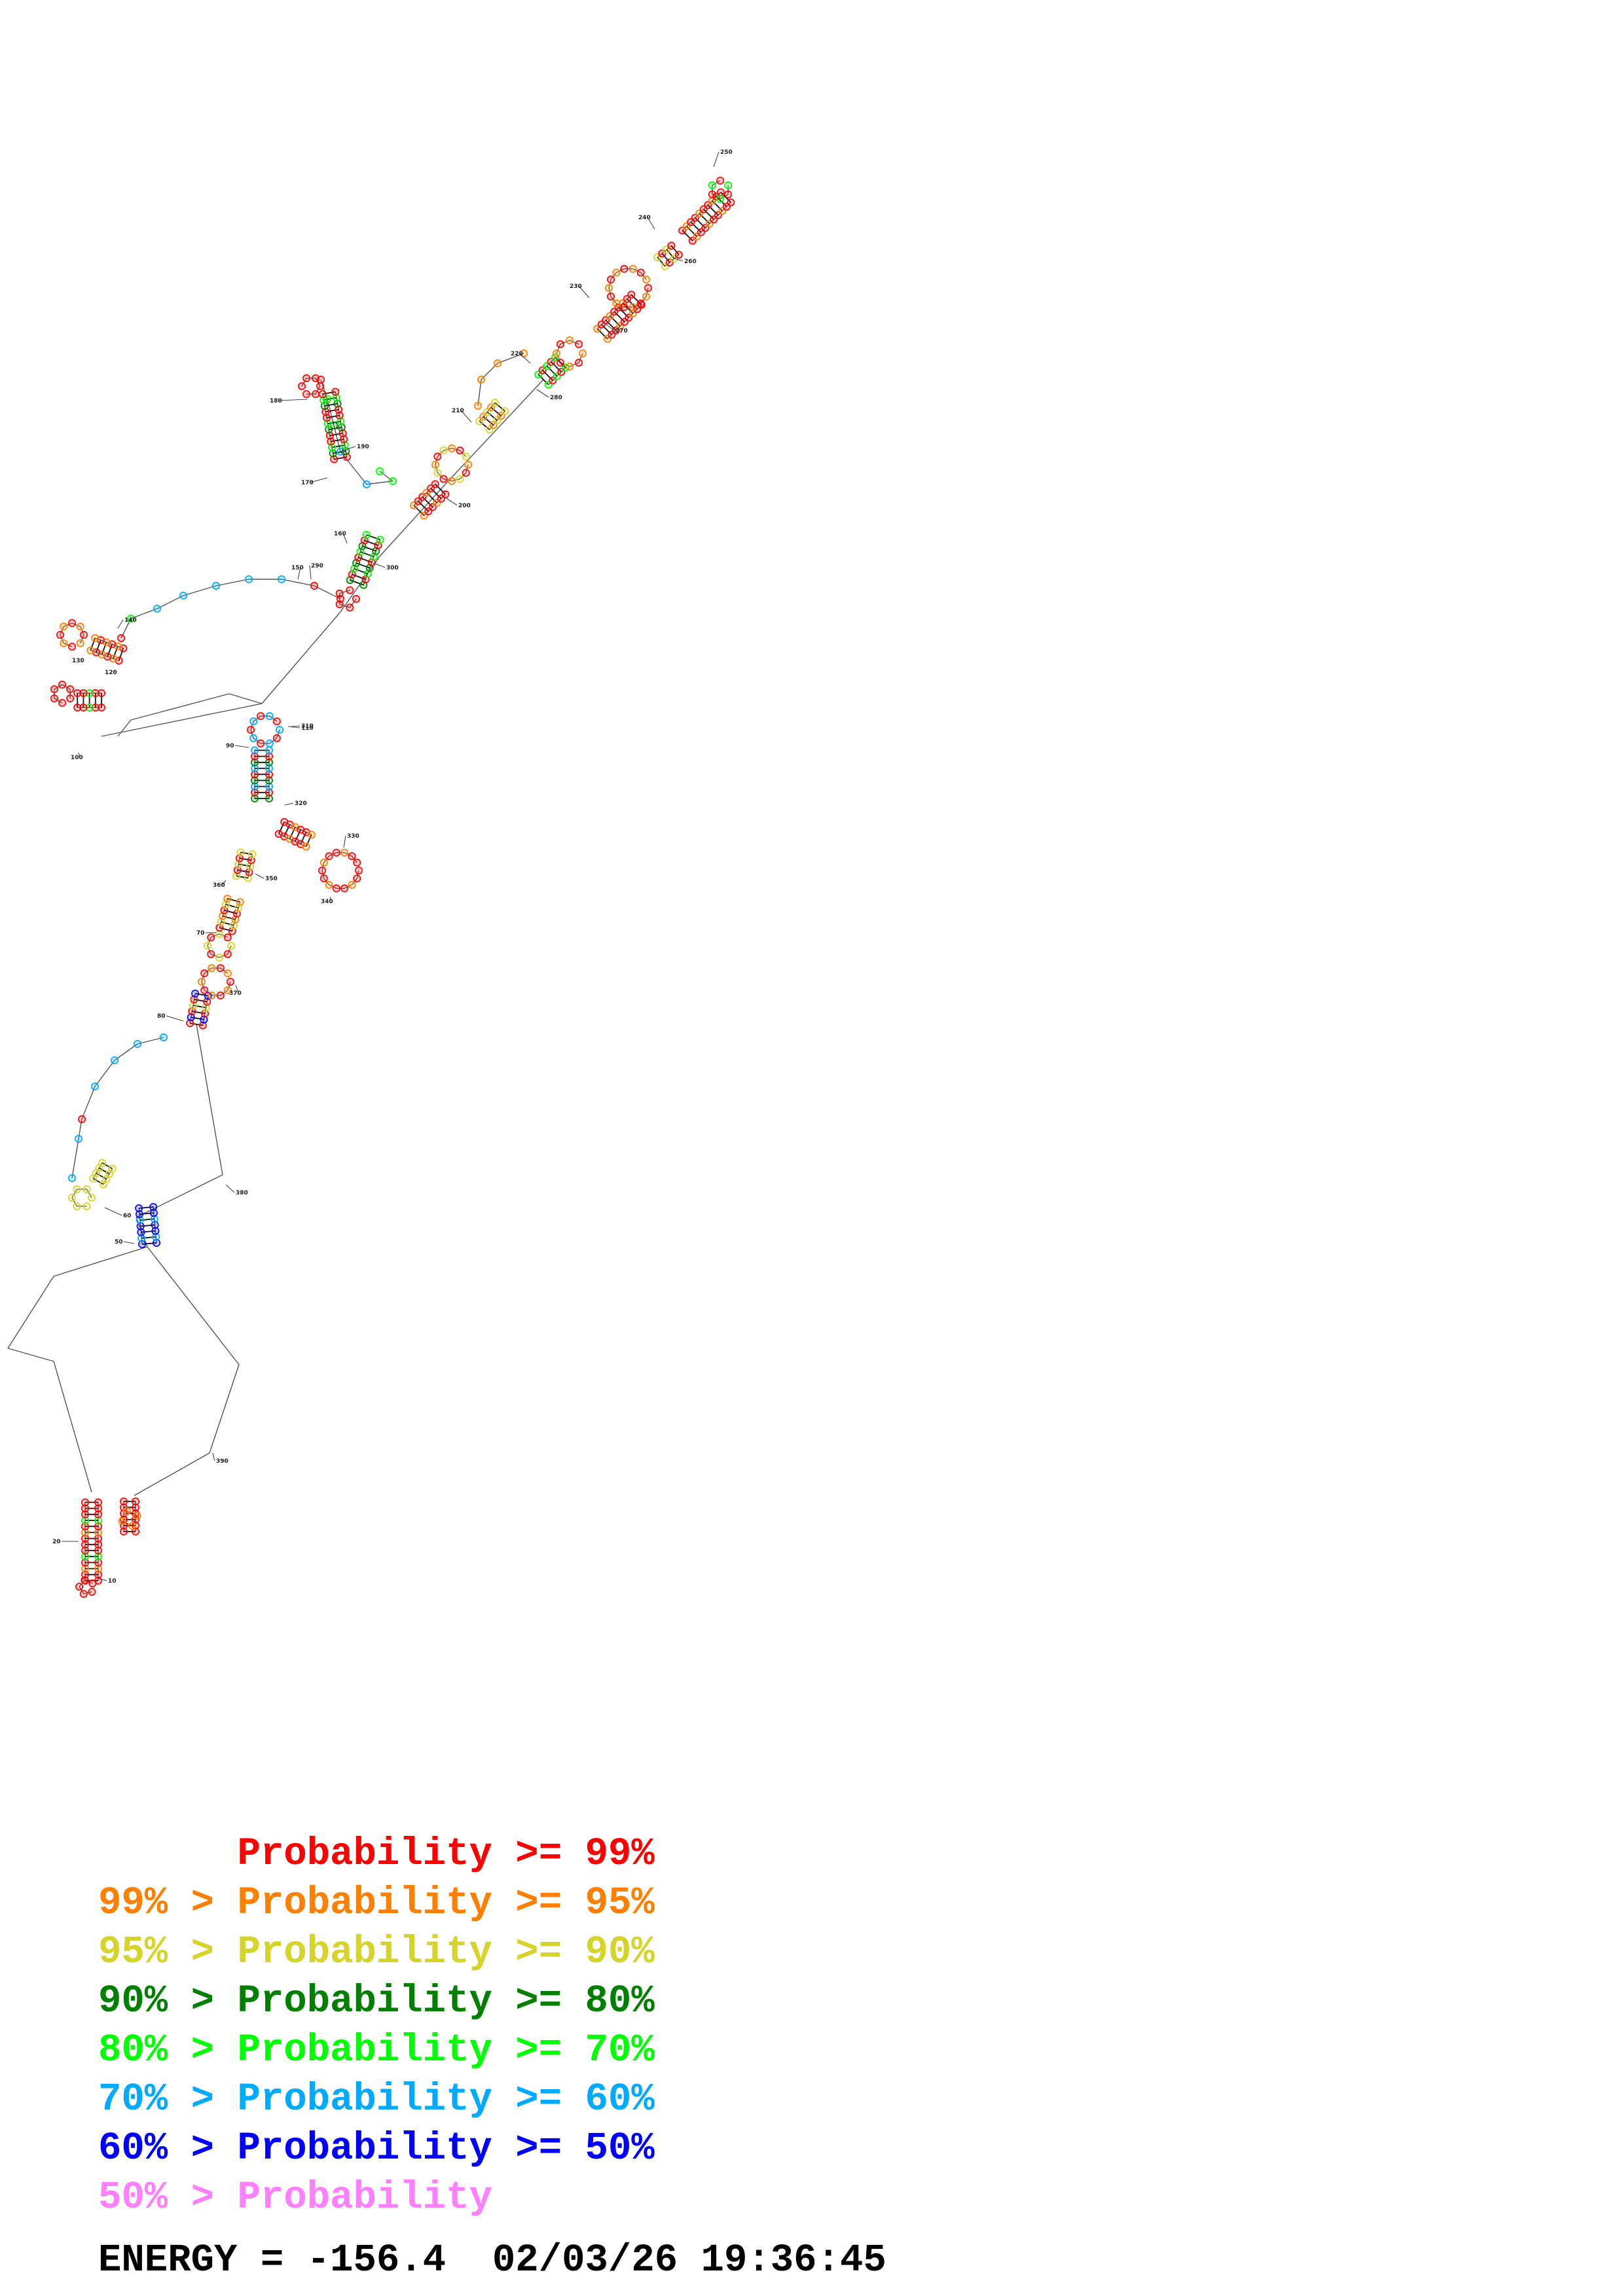 This screenshot has height=2296, width=1623. Describe the element at coordinates (119, 1242) in the screenshot. I see `index-label: 50` at that location.